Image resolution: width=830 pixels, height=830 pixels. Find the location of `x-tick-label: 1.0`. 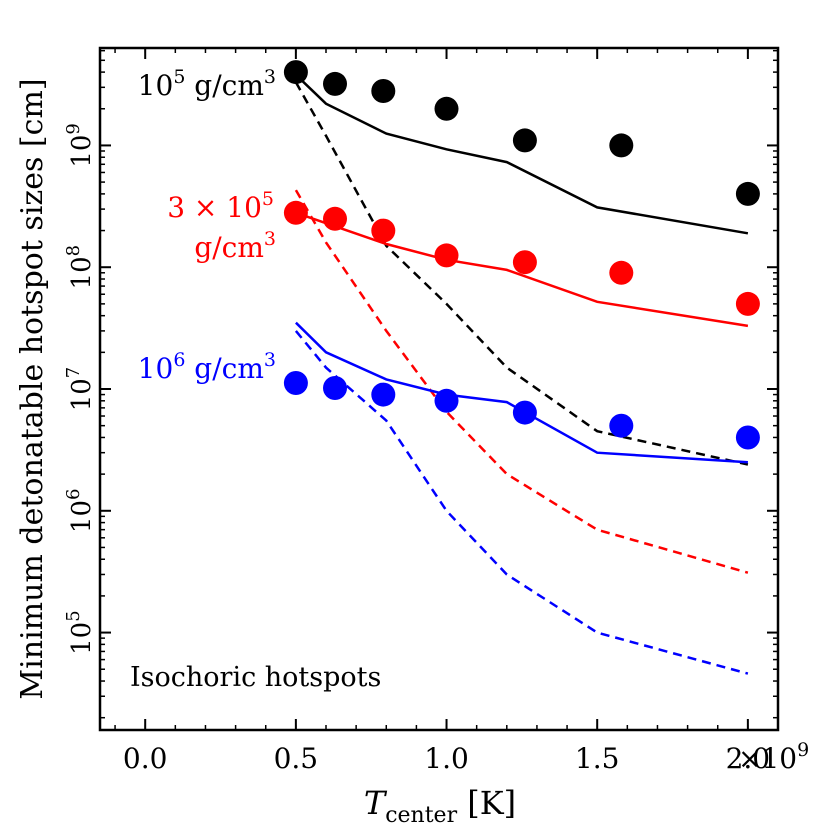

x-tick-label: 1.0 is located at coordinates (446, 758).